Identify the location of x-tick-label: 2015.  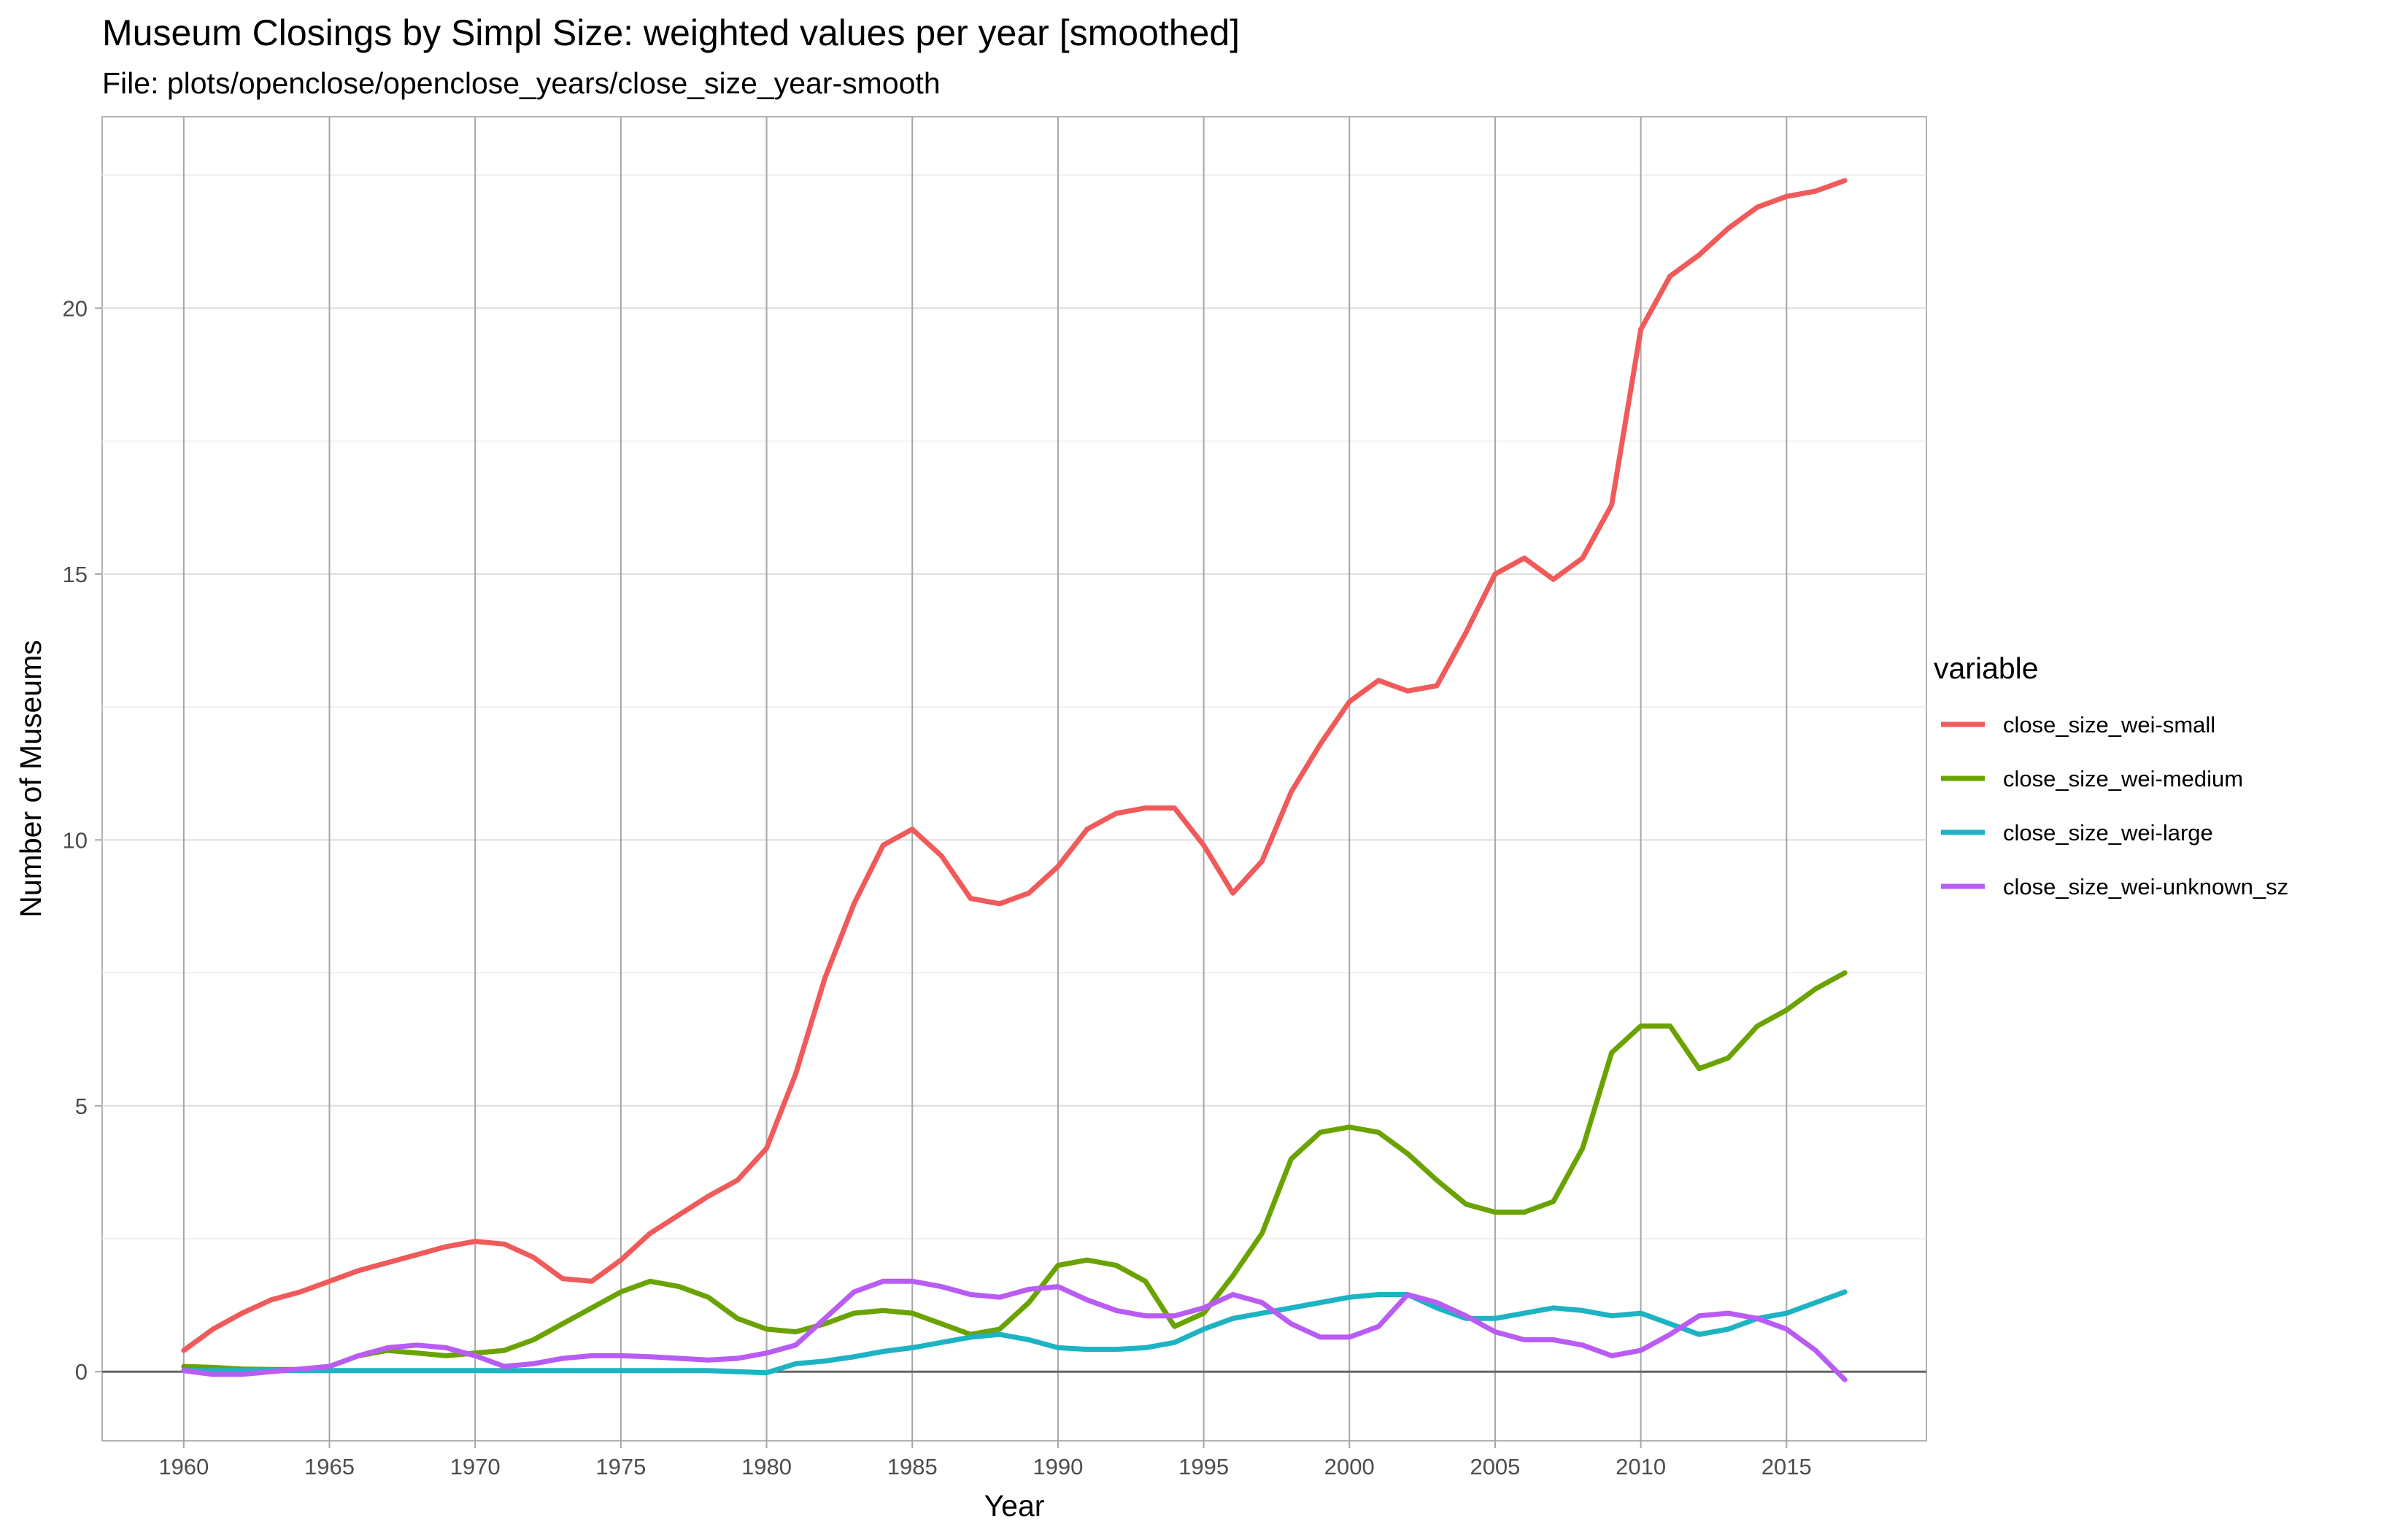
(1786, 1467).